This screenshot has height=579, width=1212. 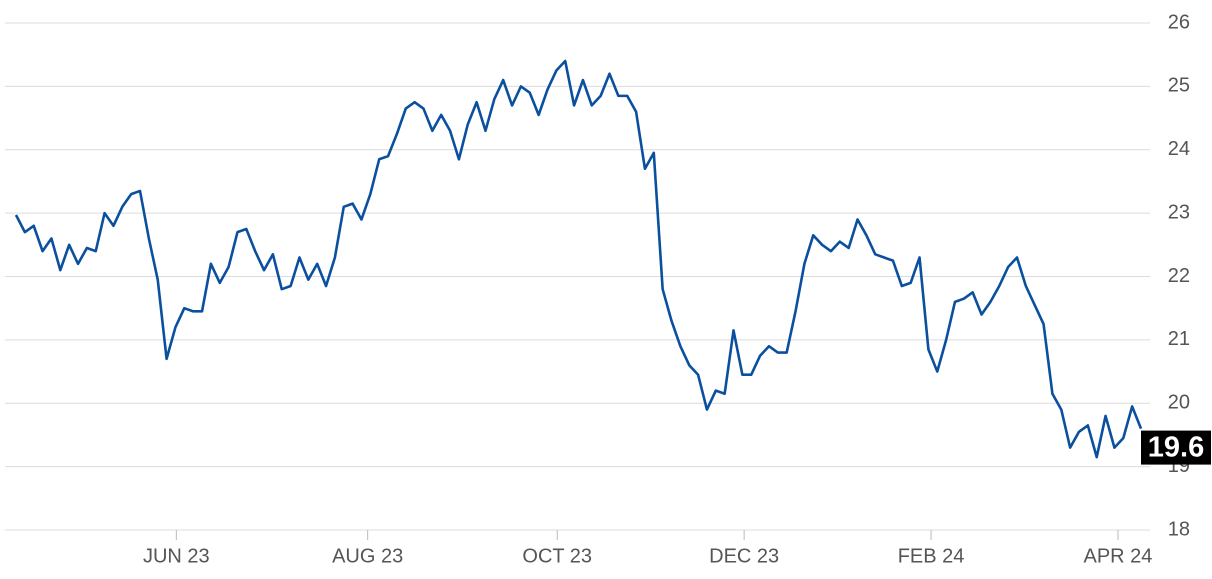 What do you see at coordinates (1179, 529) in the screenshot?
I see `y-tick-label: 18` at bounding box center [1179, 529].